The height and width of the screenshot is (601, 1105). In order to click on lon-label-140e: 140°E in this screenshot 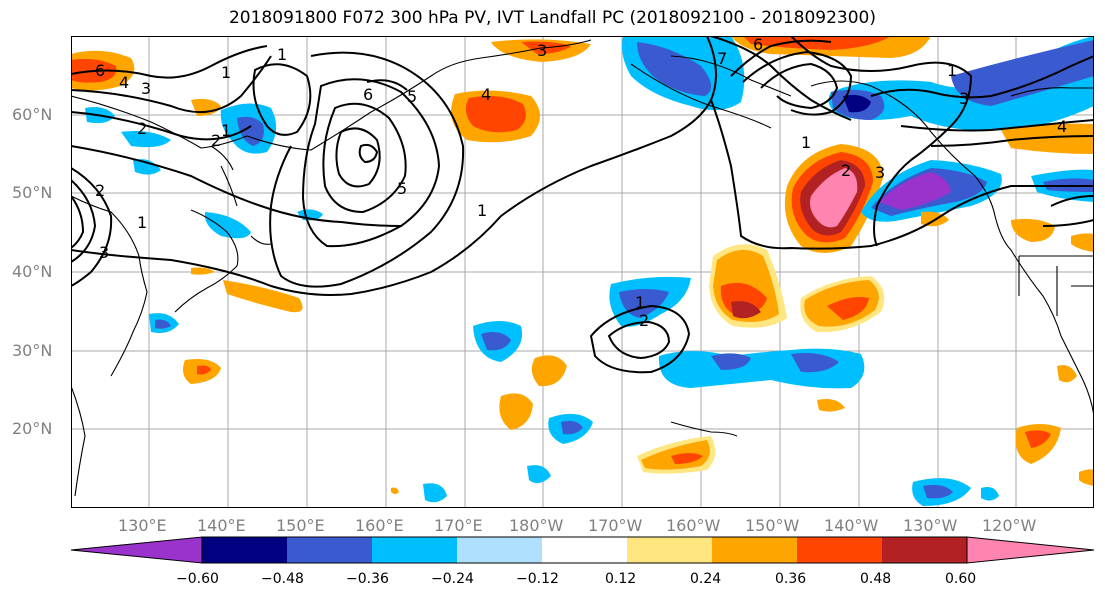, I will do `click(221, 525)`.